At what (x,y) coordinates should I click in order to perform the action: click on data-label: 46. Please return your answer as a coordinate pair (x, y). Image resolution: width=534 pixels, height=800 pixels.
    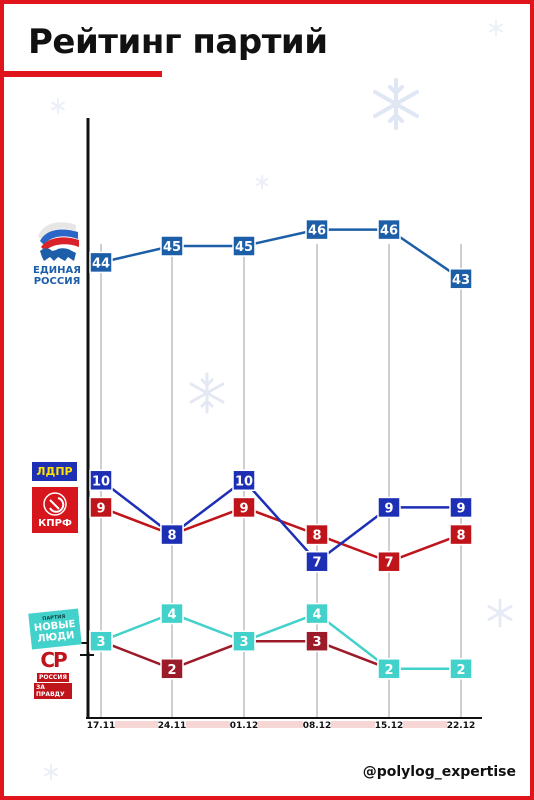
    Looking at the image, I should click on (389, 231).